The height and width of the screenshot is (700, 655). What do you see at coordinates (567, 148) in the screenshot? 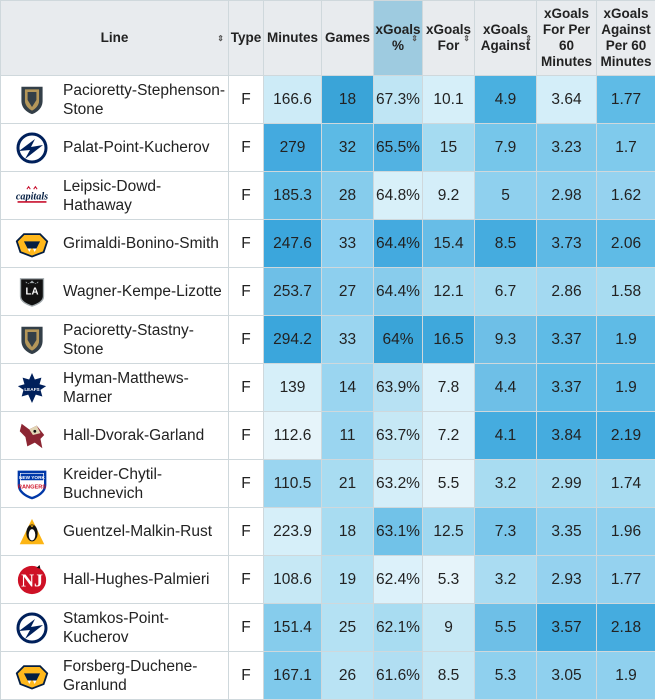
I see `xg-for60-cell: 3.23` at bounding box center [567, 148].